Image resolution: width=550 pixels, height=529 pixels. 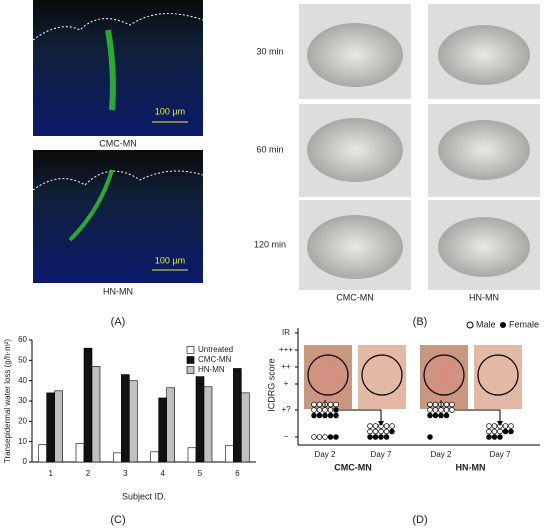 I want to click on caption: HN-MN, so click(x=118, y=291).